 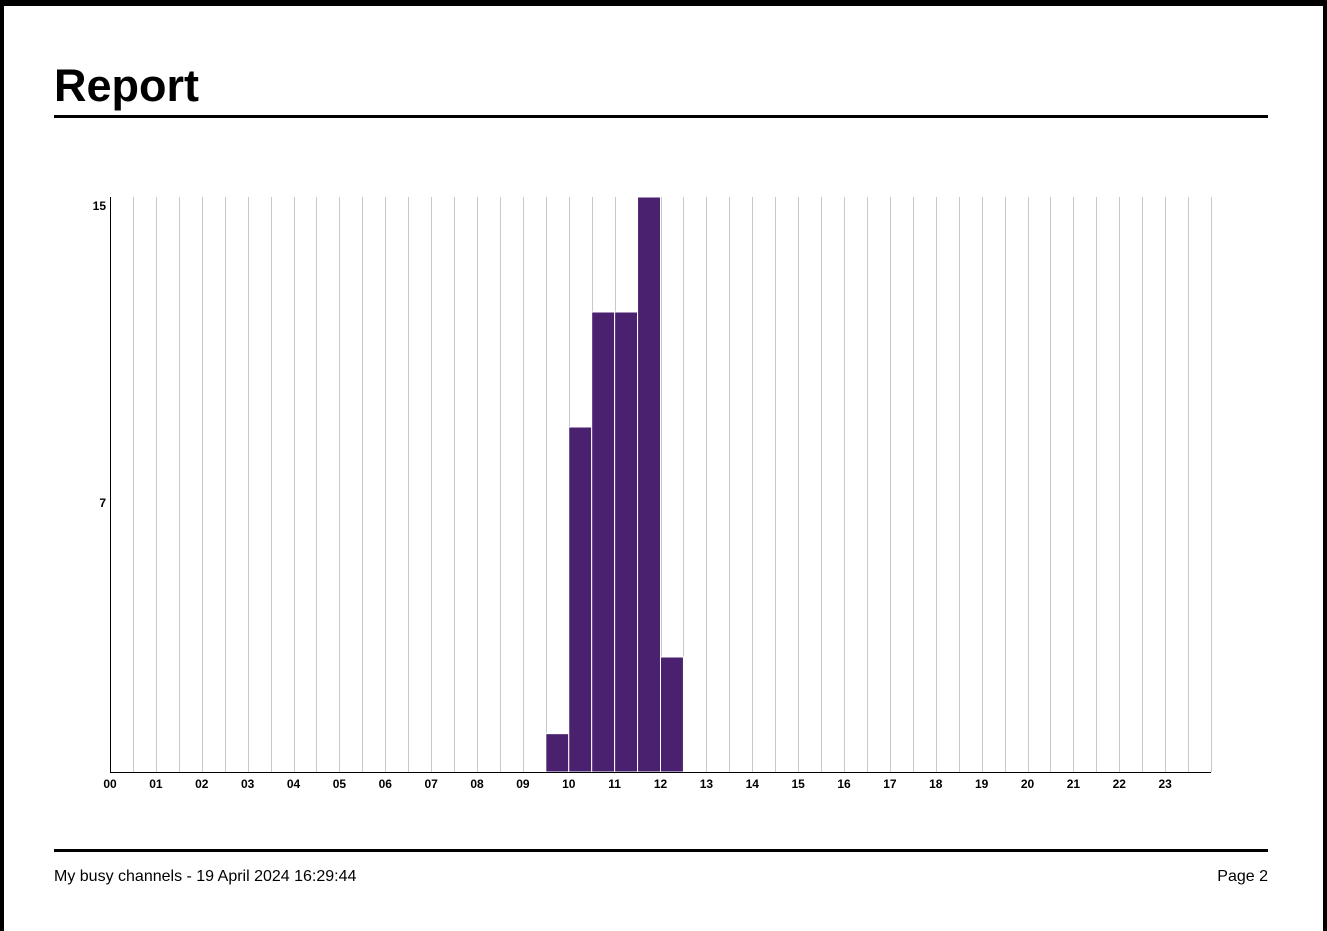 I want to click on x-tick-label: 10, so click(x=569, y=784).